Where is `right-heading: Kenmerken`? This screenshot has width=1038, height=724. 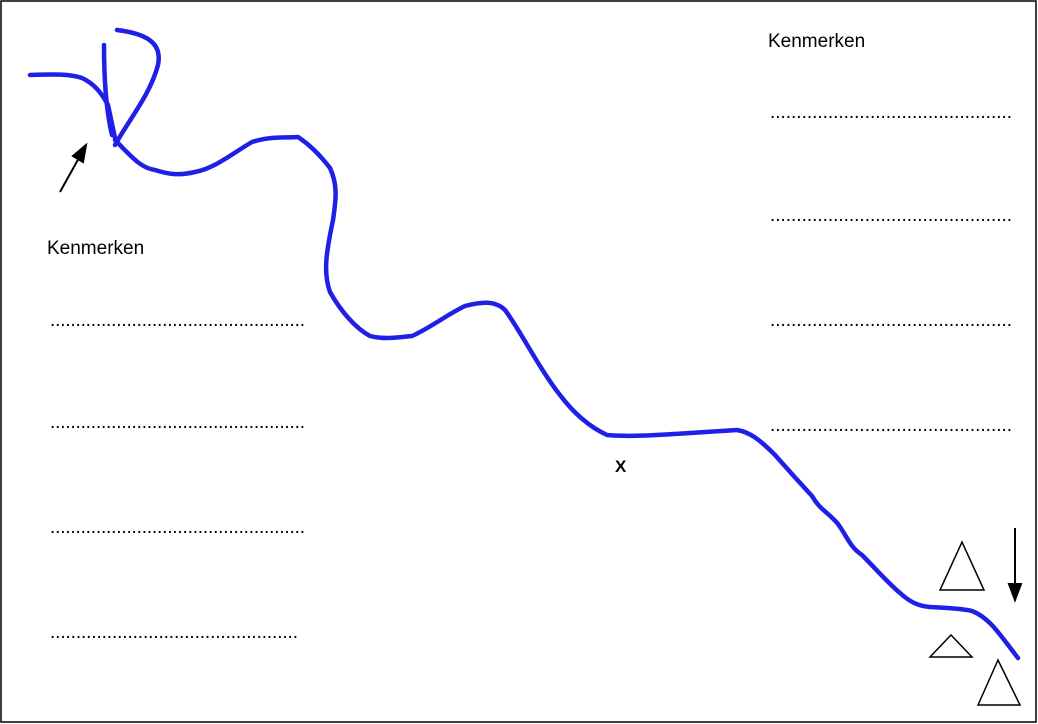 right-heading: Kenmerken is located at coordinates (816, 41).